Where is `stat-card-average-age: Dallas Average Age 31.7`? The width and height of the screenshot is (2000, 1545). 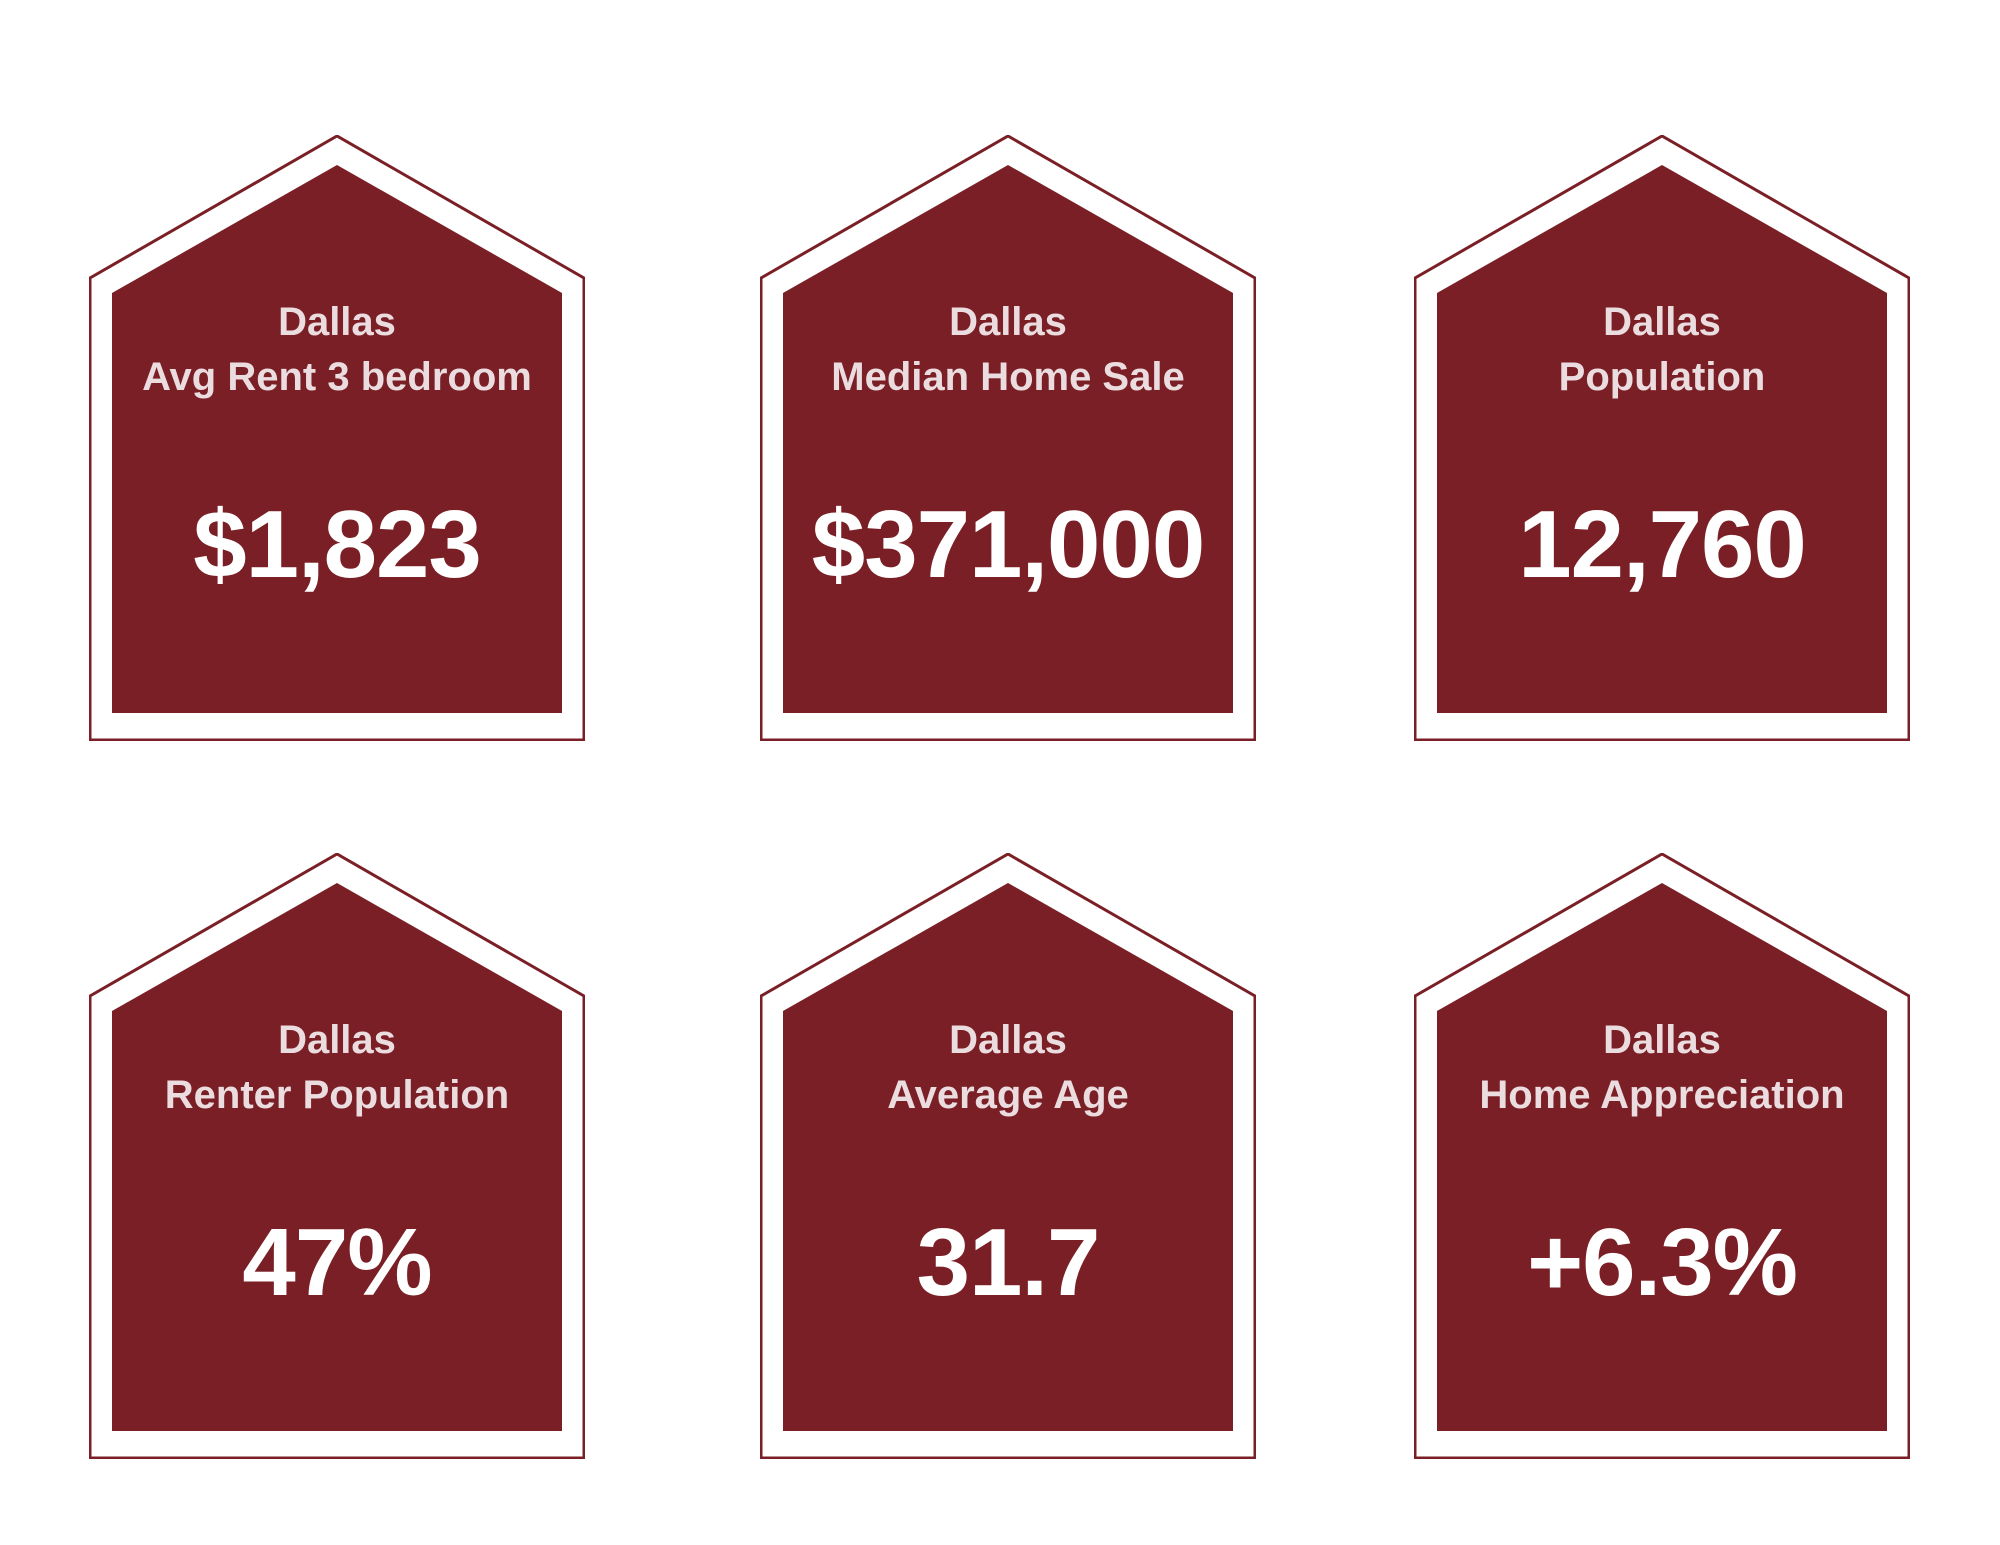
stat-card-average-age: Dallas Average Age 31.7 is located at coordinates (1008, 1156).